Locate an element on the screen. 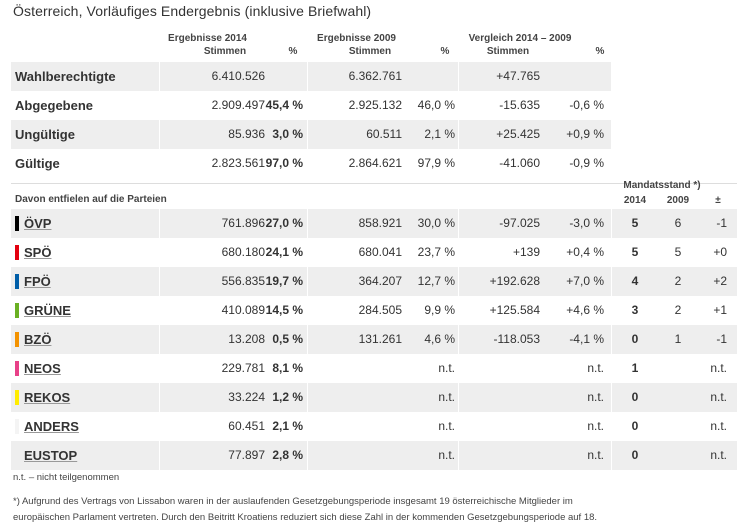 The width and height of the screenshot is (738, 532). pct-2009: 97,9 % is located at coordinates (436, 163).